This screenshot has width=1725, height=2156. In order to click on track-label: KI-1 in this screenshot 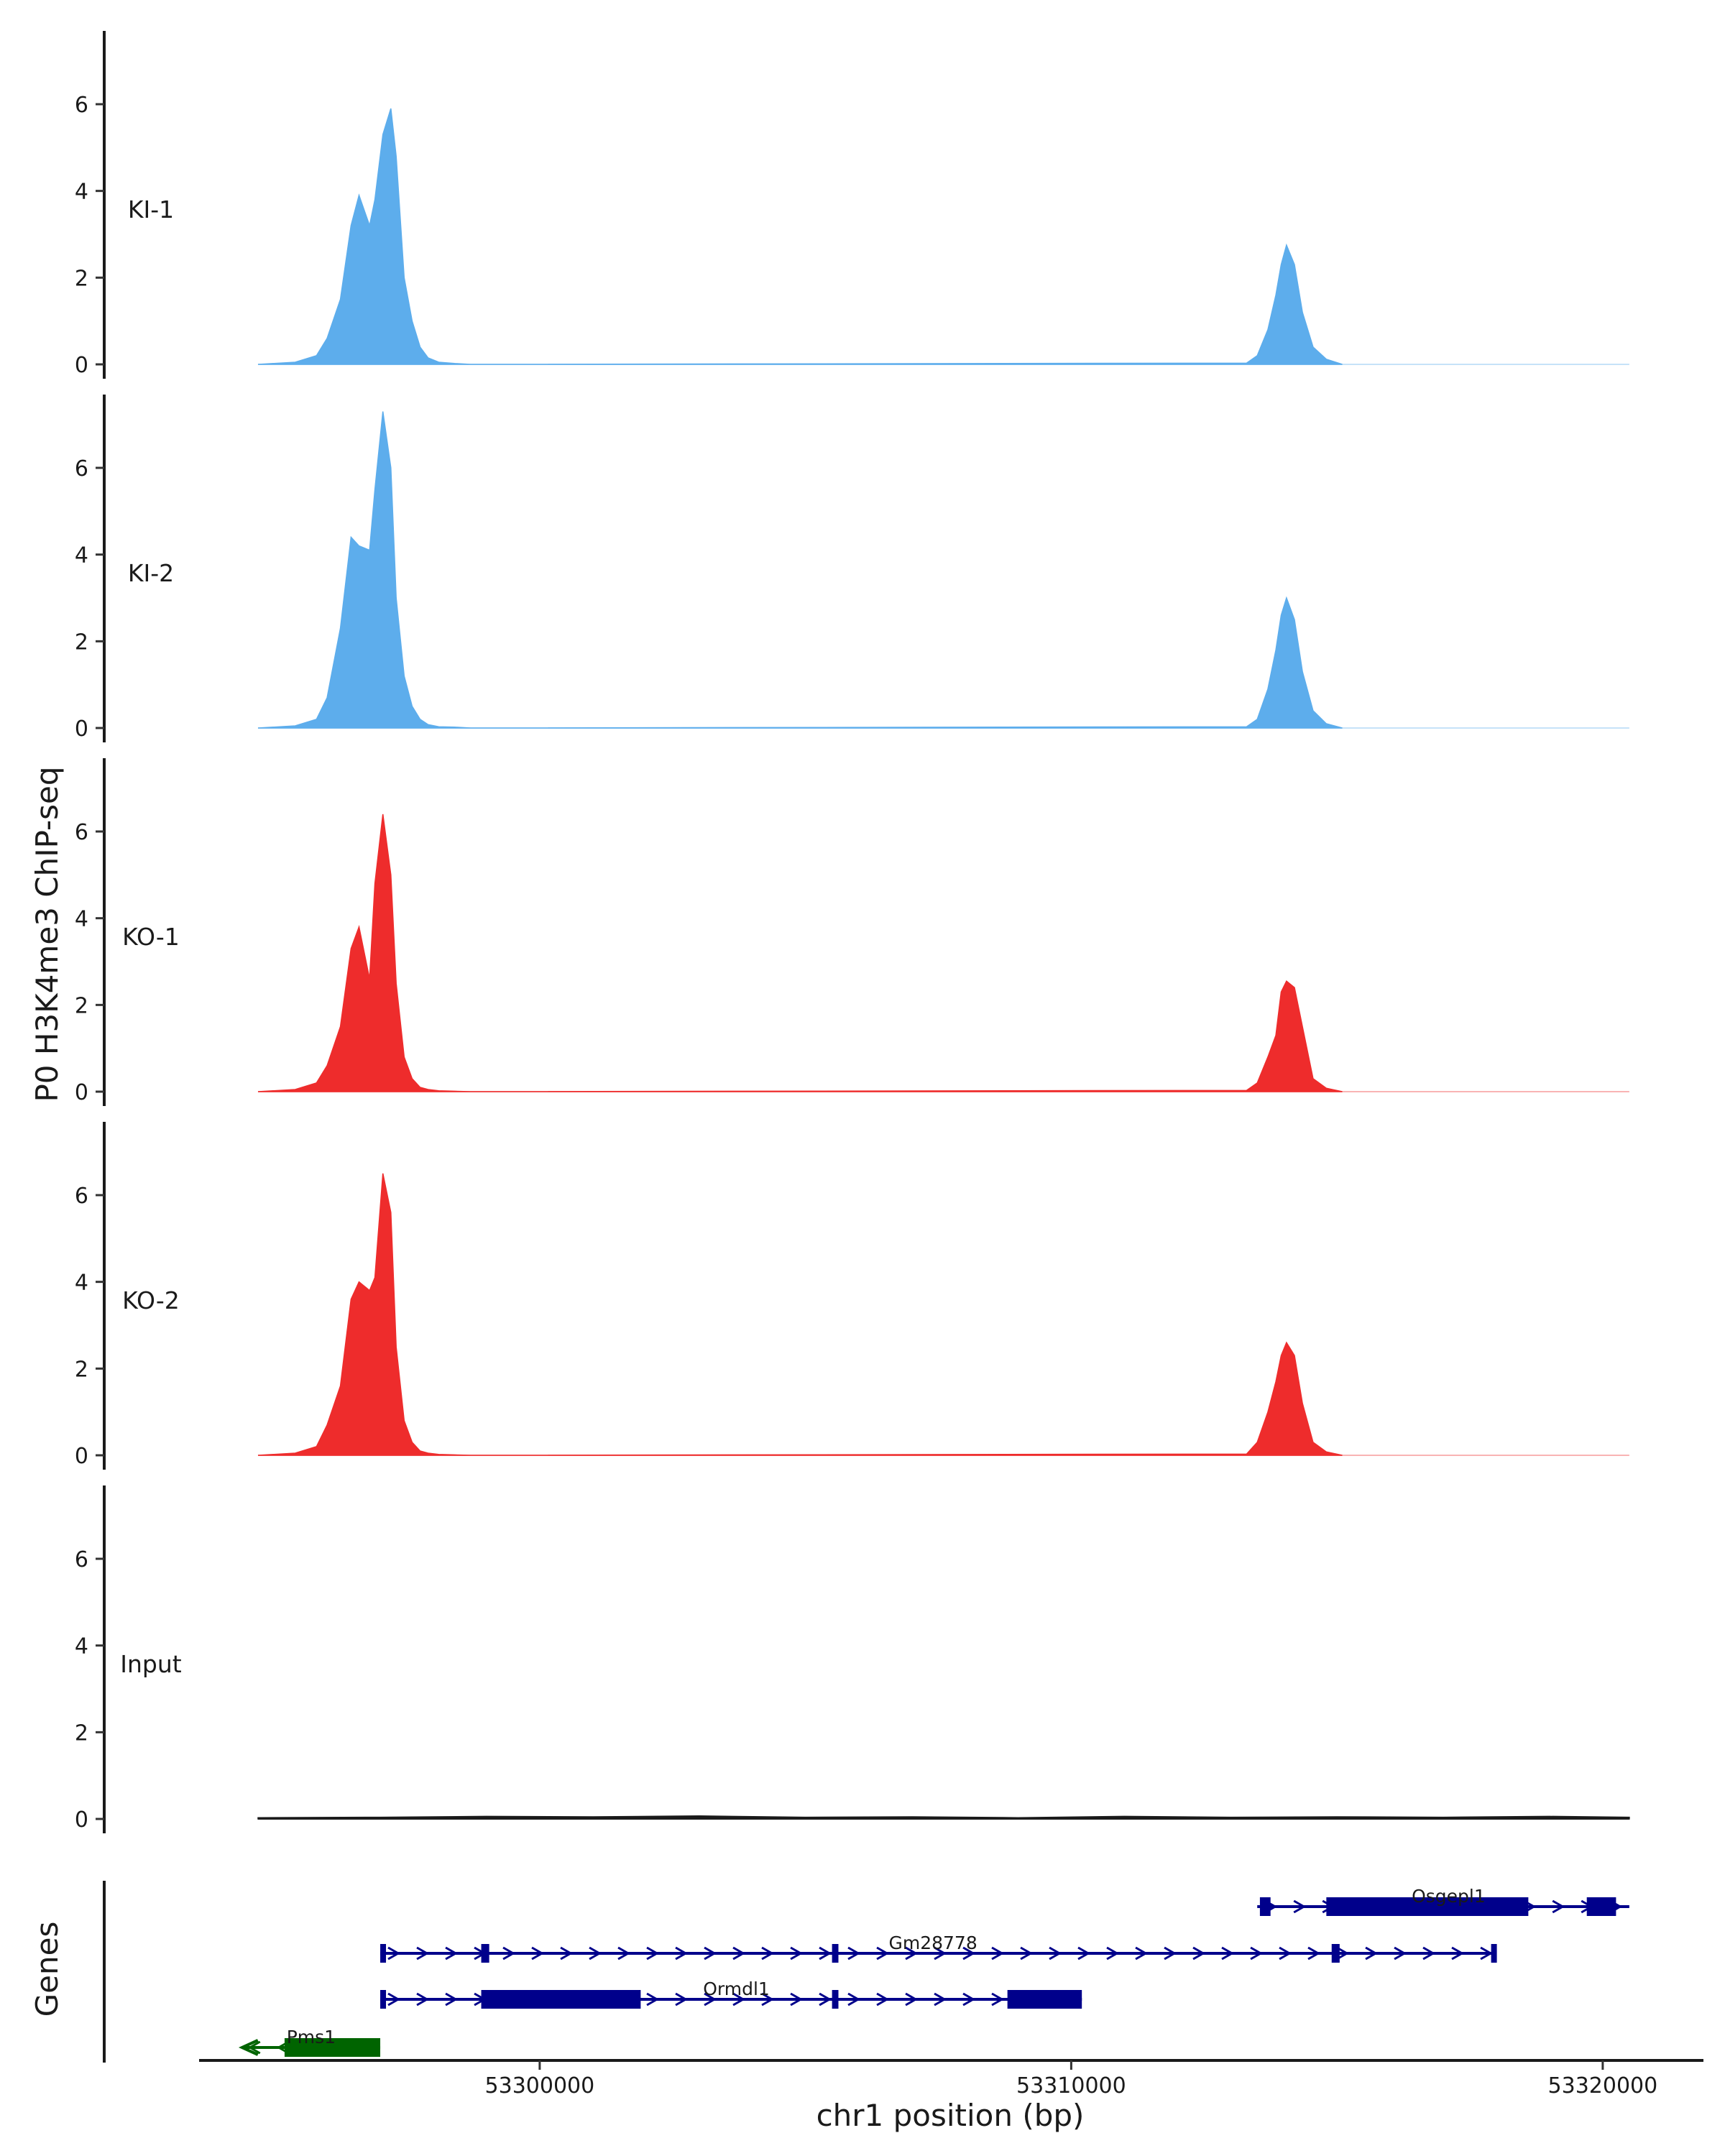, I will do `click(151, 209)`.